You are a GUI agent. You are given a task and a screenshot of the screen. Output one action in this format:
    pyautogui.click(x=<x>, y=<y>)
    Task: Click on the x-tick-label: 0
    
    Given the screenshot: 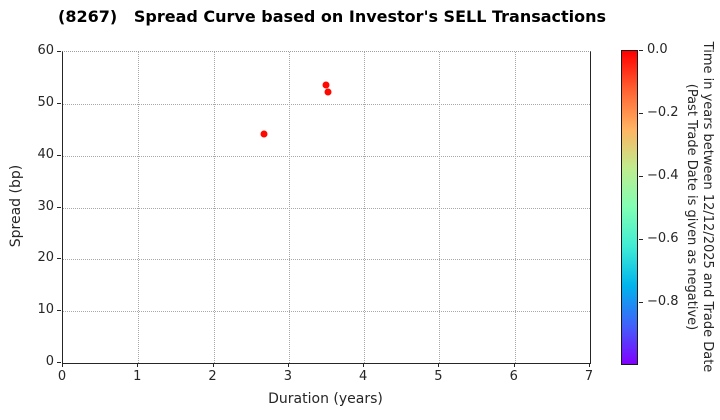 What is the action you would take?
    pyautogui.click(x=62, y=376)
    